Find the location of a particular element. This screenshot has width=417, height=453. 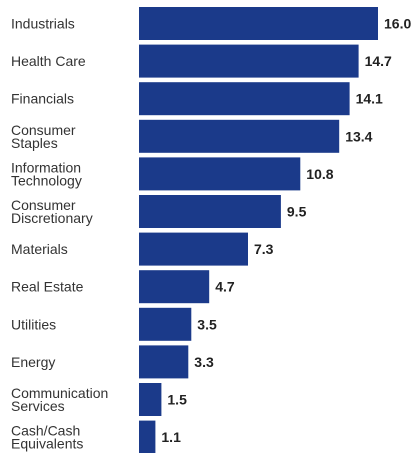

category-label: Consumer Discretionary is located at coordinates (52, 211).